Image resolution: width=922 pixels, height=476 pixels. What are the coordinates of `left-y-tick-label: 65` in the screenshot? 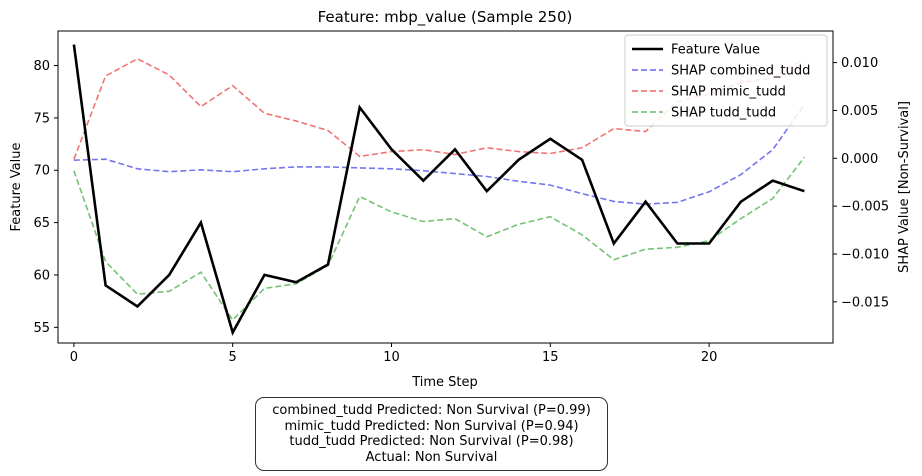 It's located at (41, 223).